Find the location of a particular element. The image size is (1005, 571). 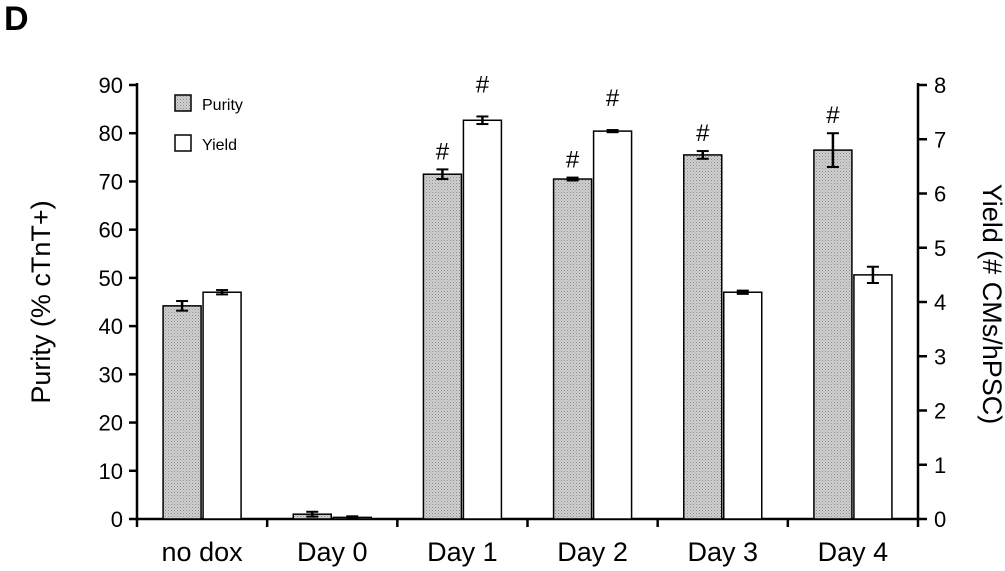

y-tick-label-left: 50 is located at coordinates (111, 278).